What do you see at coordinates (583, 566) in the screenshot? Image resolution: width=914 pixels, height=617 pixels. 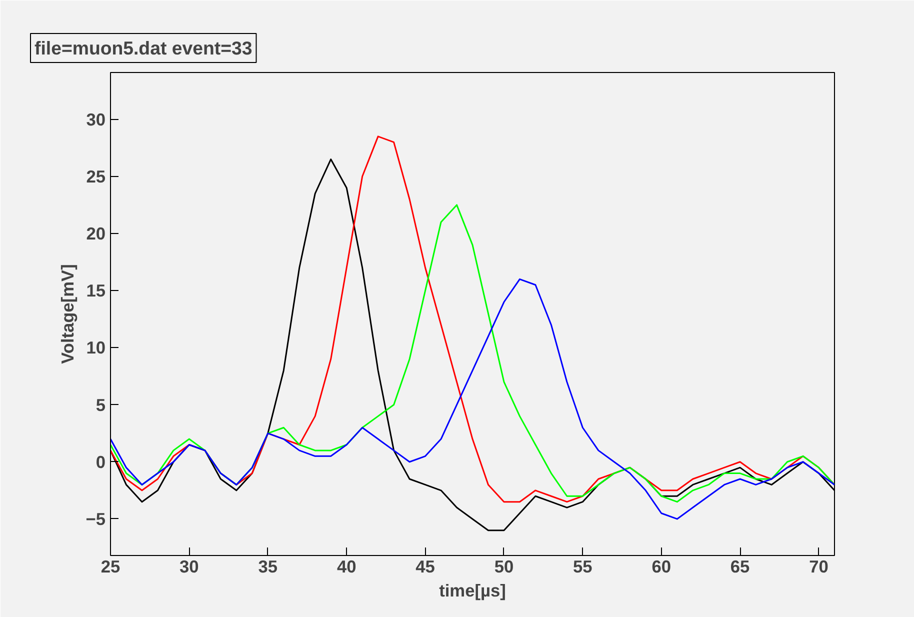 I see `x-tick-label: 55` at bounding box center [583, 566].